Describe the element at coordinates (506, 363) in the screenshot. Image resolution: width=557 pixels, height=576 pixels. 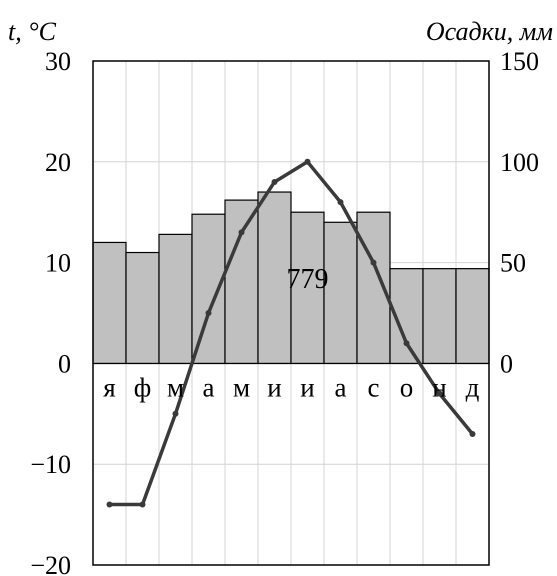
I see `right-tick-label: 0` at that location.